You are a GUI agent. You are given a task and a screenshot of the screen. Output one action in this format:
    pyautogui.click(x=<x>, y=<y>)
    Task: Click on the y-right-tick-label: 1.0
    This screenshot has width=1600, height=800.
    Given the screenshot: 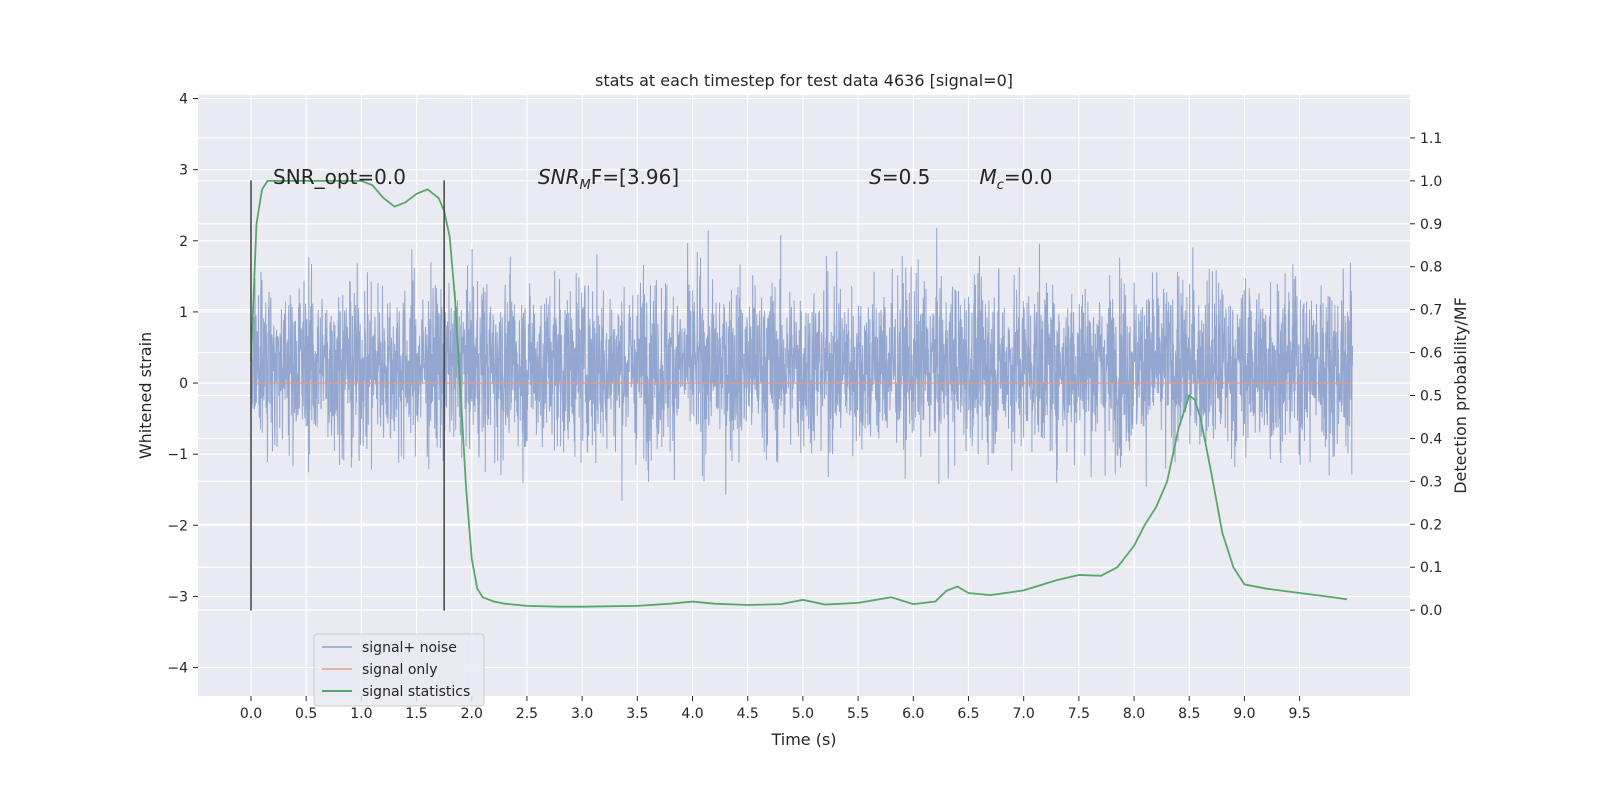 What is the action you would take?
    pyautogui.click(x=1431, y=182)
    